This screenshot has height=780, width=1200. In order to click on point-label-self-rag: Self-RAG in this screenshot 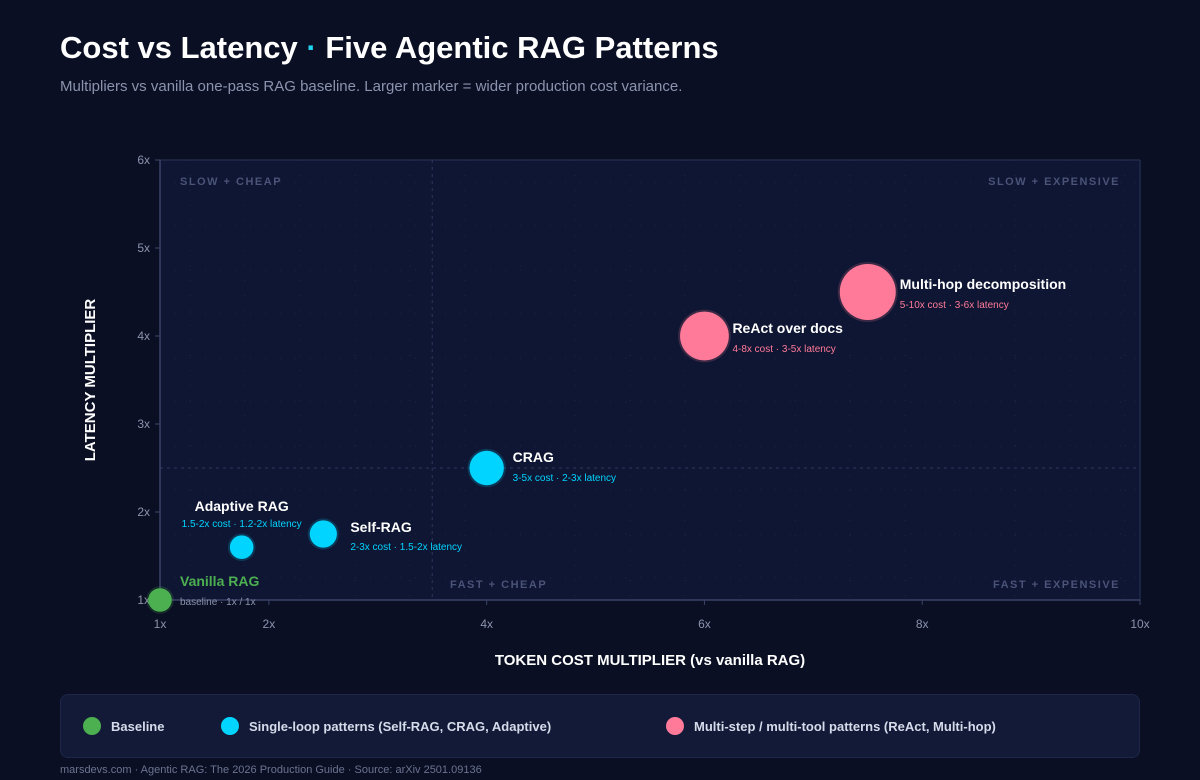, I will do `click(381, 527)`.